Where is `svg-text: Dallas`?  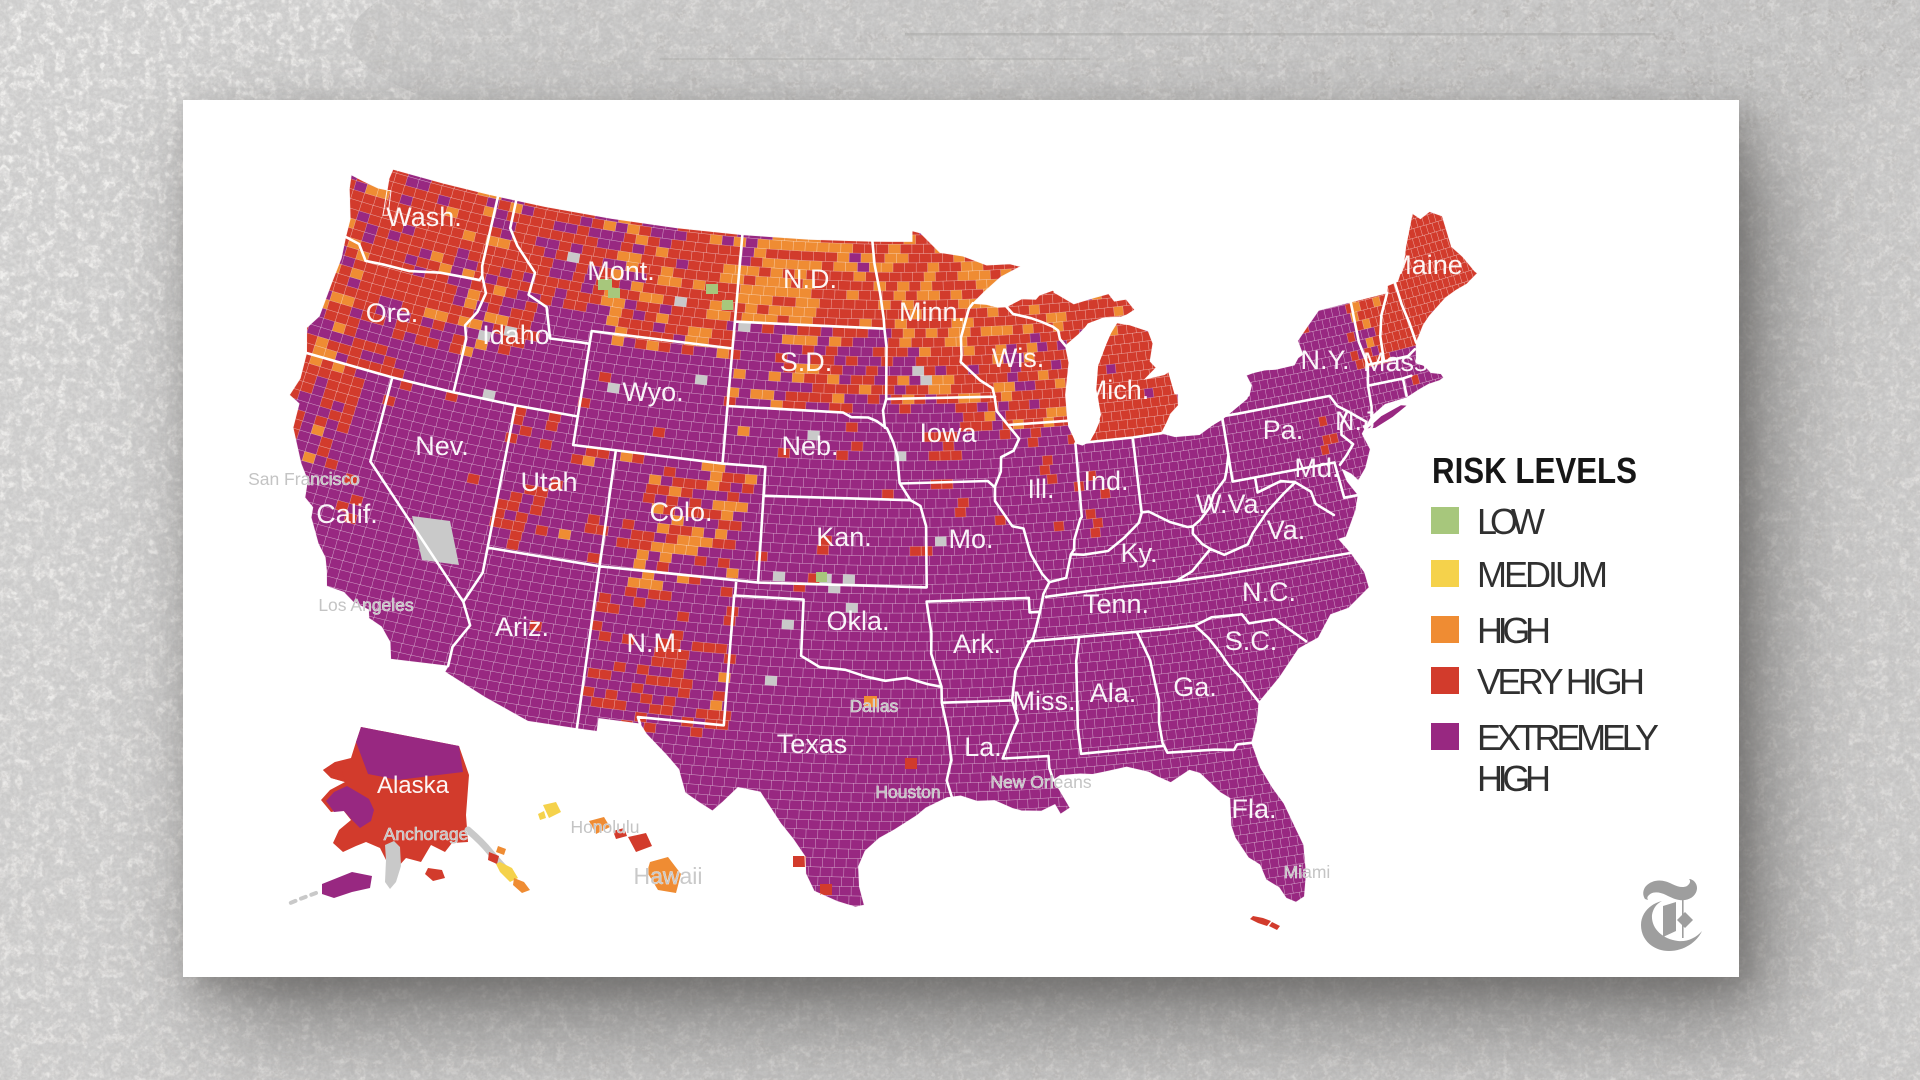
svg-text: Dallas is located at coordinates (874, 706).